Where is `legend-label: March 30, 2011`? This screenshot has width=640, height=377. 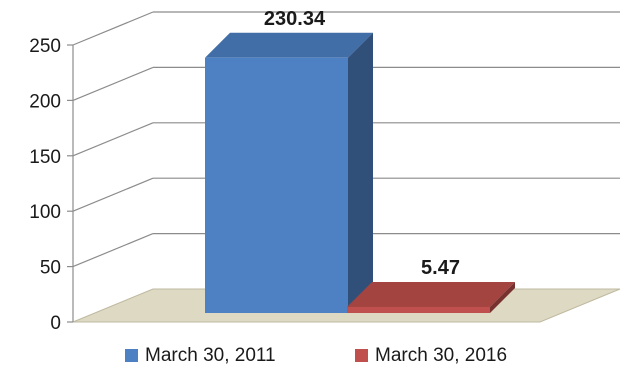 legend-label: March 30, 2011 is located at coordinates (210, 355).